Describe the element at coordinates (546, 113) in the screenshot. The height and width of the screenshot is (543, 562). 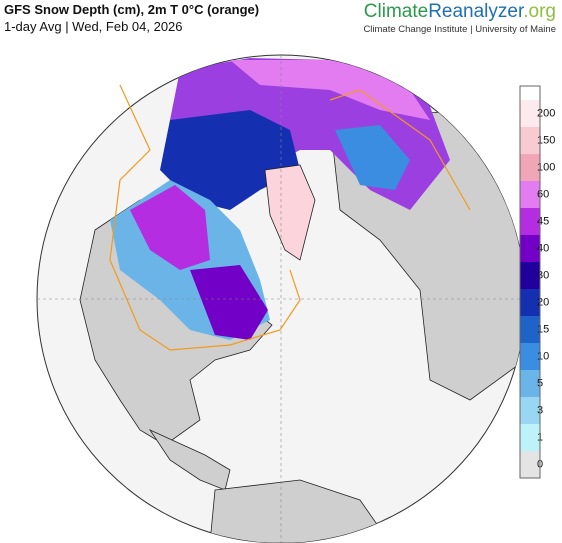
I see `legend-label: 200` at that location.